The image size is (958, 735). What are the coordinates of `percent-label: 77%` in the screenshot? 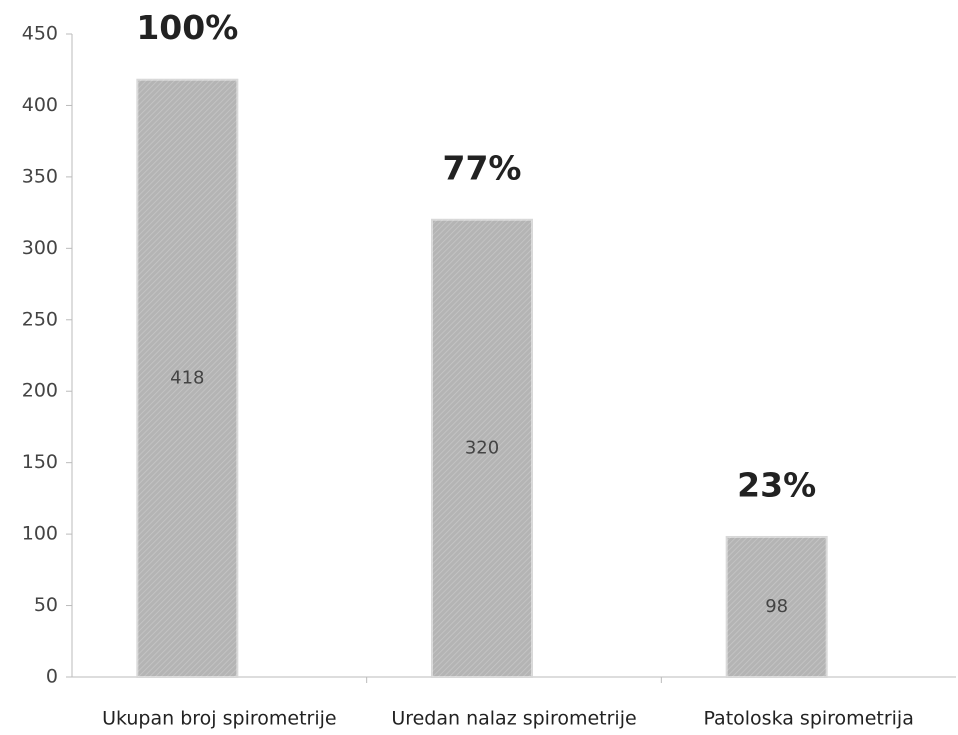 It's located at (482, 167).